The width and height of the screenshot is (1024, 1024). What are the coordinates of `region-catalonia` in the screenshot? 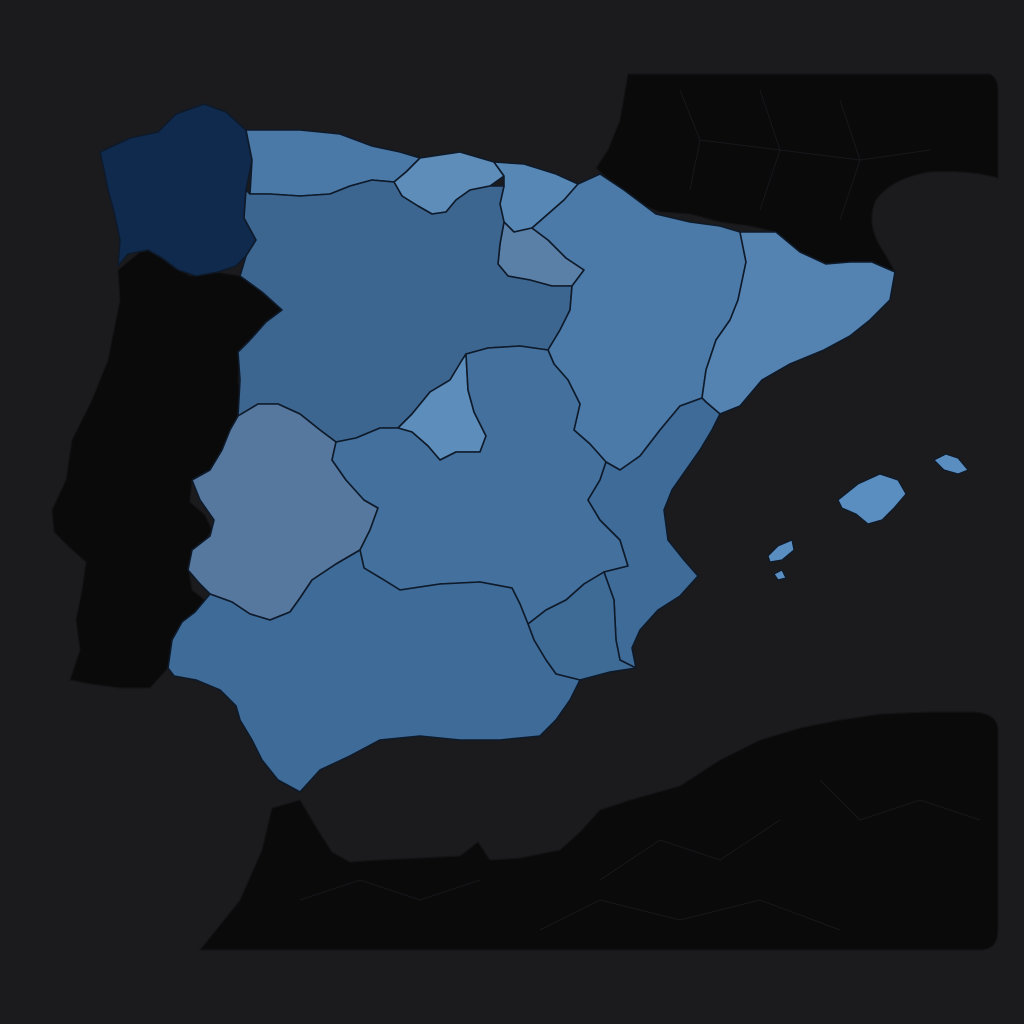 It's located at (798, 323).